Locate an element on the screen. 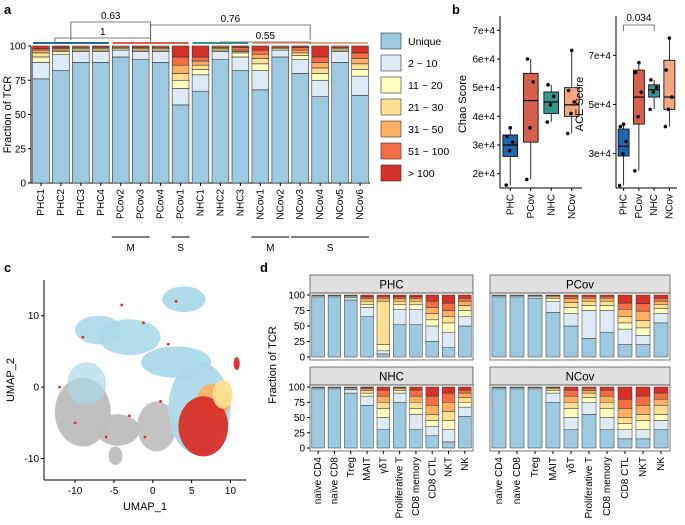 The height and width of the screenshot is (525, 685). d-xtick-label: CD8 CTL is located at coordinates (432, 478).